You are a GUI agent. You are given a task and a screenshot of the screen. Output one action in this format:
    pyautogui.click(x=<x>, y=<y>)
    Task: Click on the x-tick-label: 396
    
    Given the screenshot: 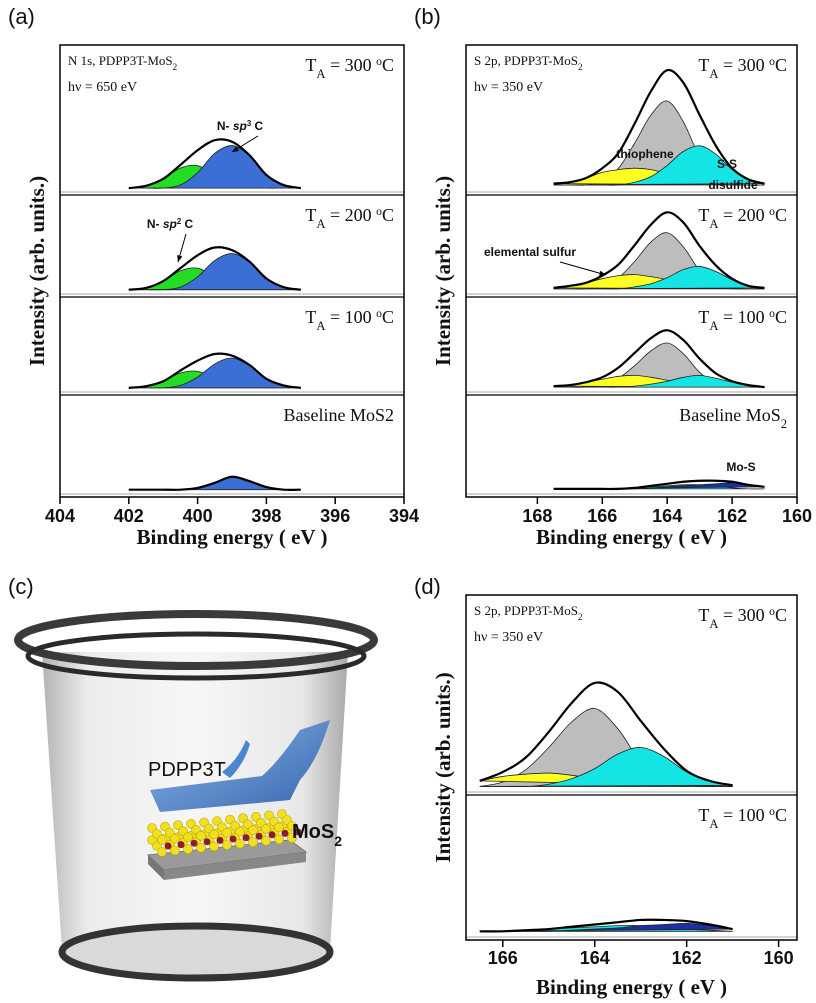 What is the action you would take?
    pyautogui.click(x=335, y=516)
    